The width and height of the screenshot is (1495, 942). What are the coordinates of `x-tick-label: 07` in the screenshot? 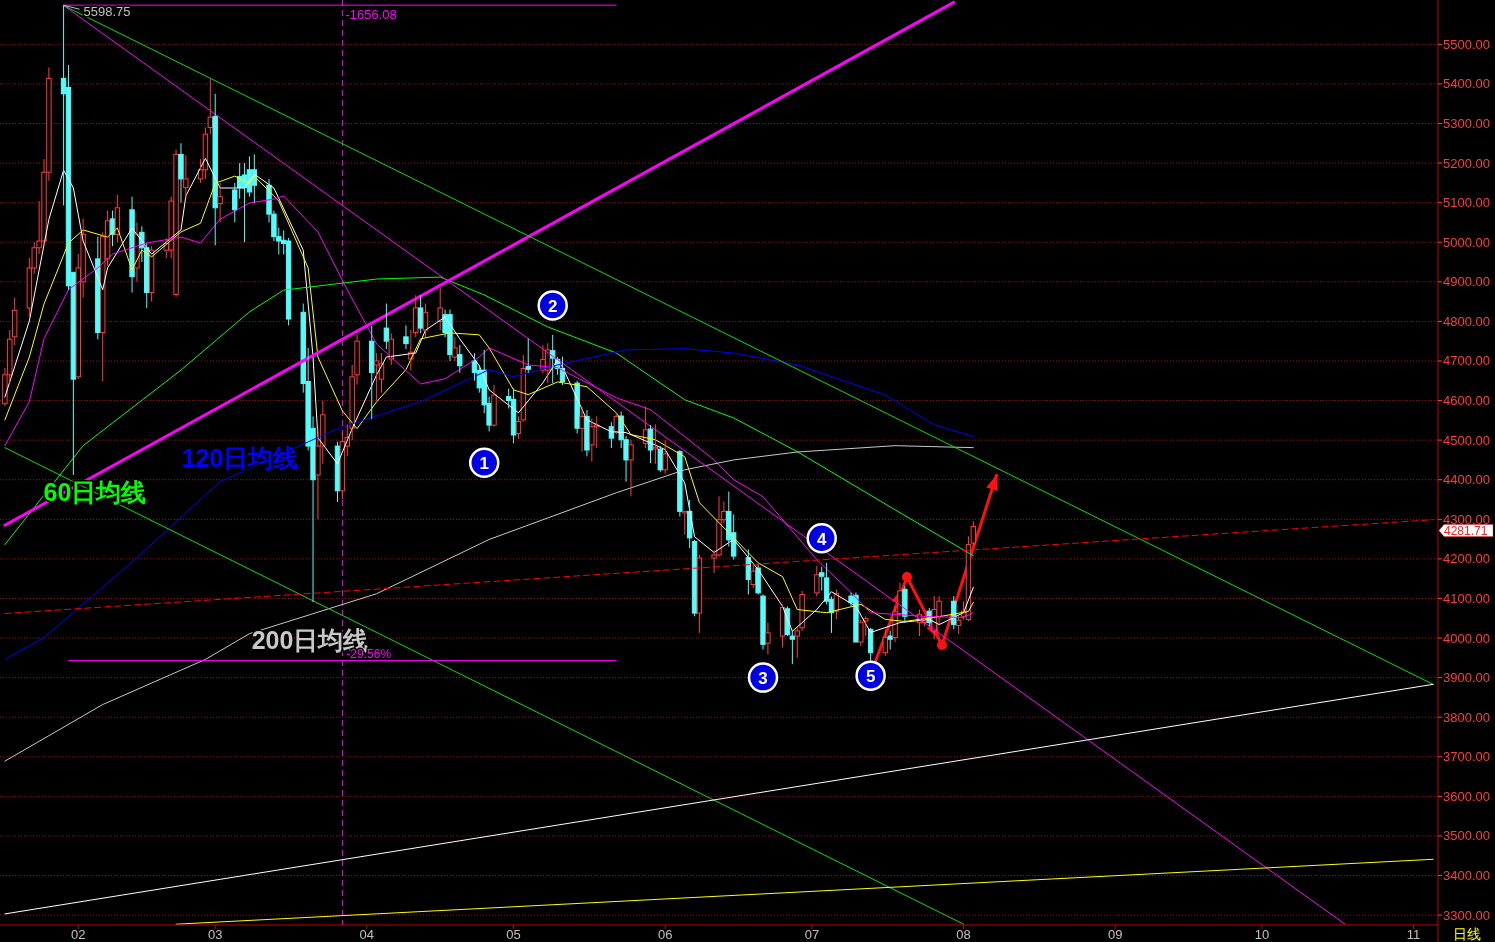 It's located at (812, 934).